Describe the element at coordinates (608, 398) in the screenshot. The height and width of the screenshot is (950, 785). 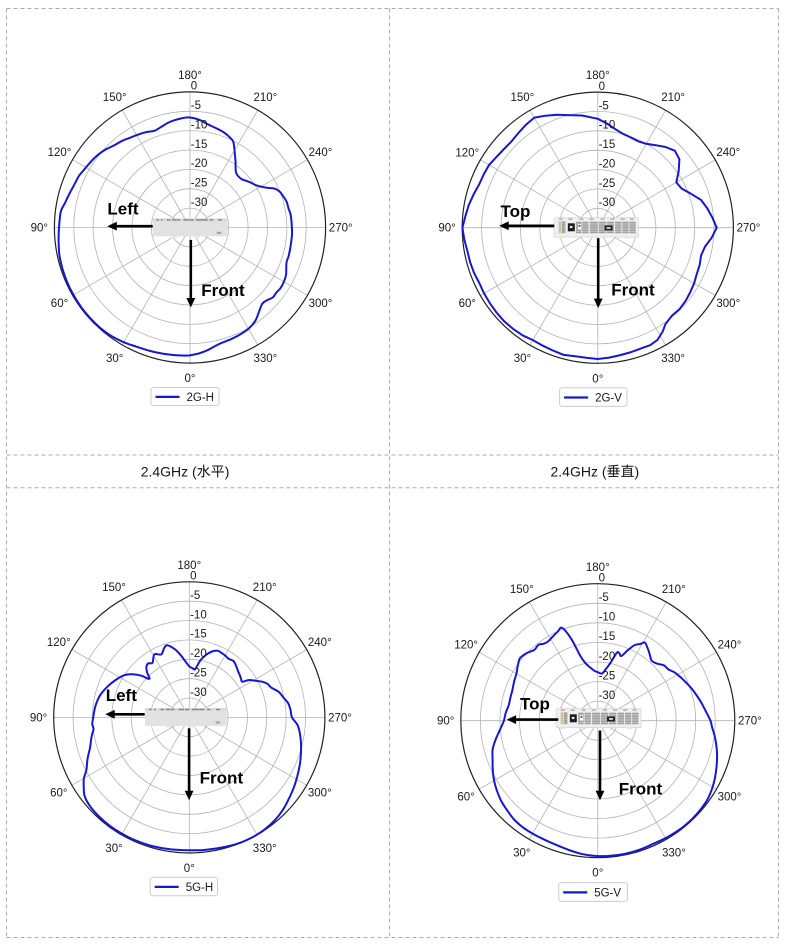
I see `svg-text: 2G-V` at that location.